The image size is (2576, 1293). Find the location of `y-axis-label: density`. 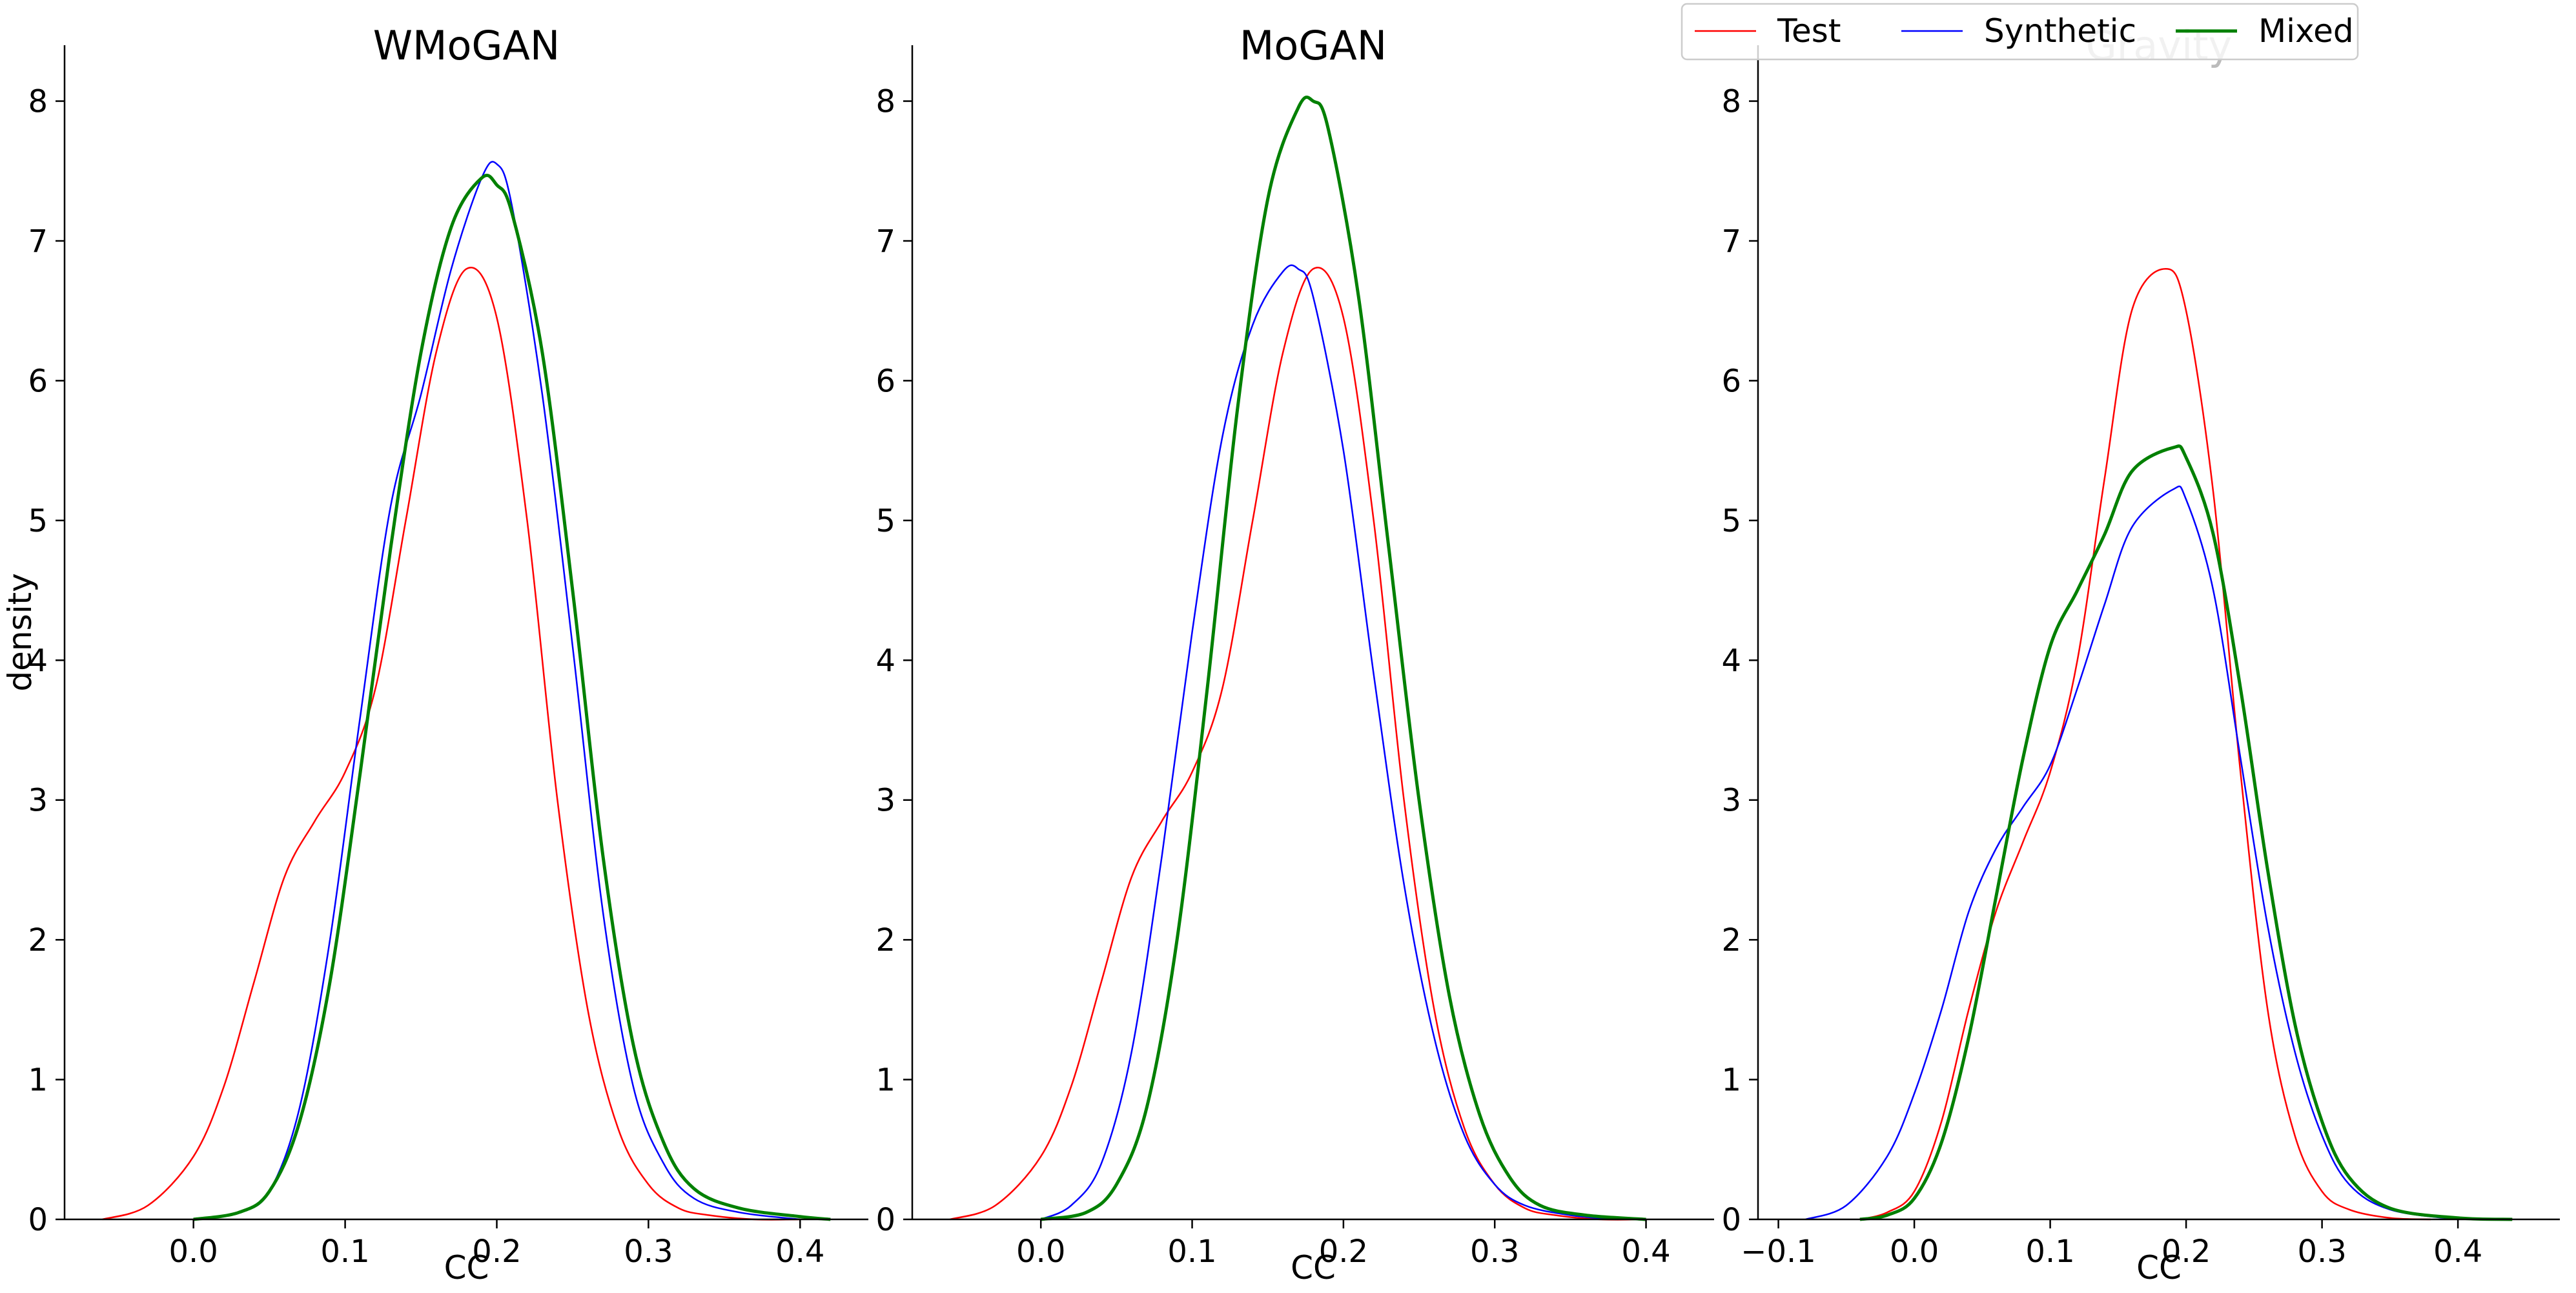

y-axis-label: density is located at coordinates (20, 632).